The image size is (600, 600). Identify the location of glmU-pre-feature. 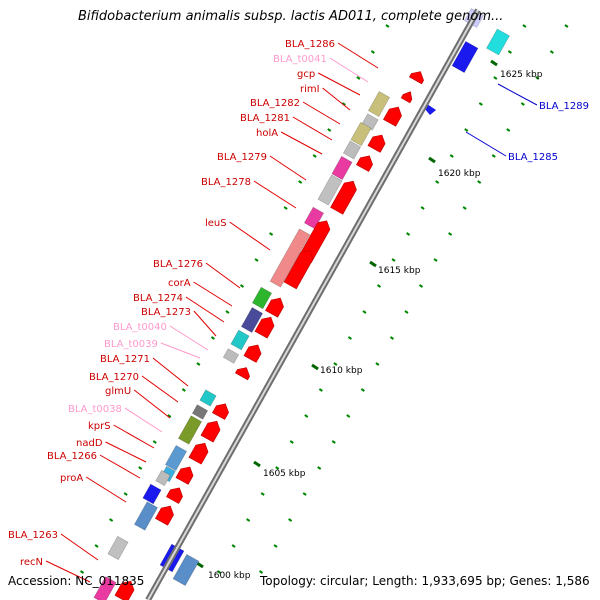
(200, 412).